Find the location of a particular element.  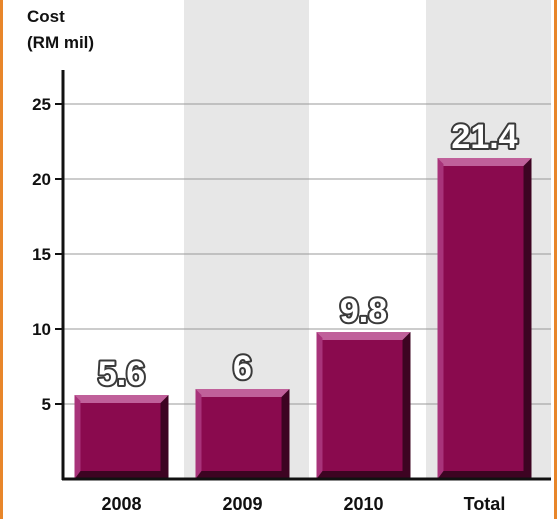

bar-2009 is located at coordinates (242, 434).